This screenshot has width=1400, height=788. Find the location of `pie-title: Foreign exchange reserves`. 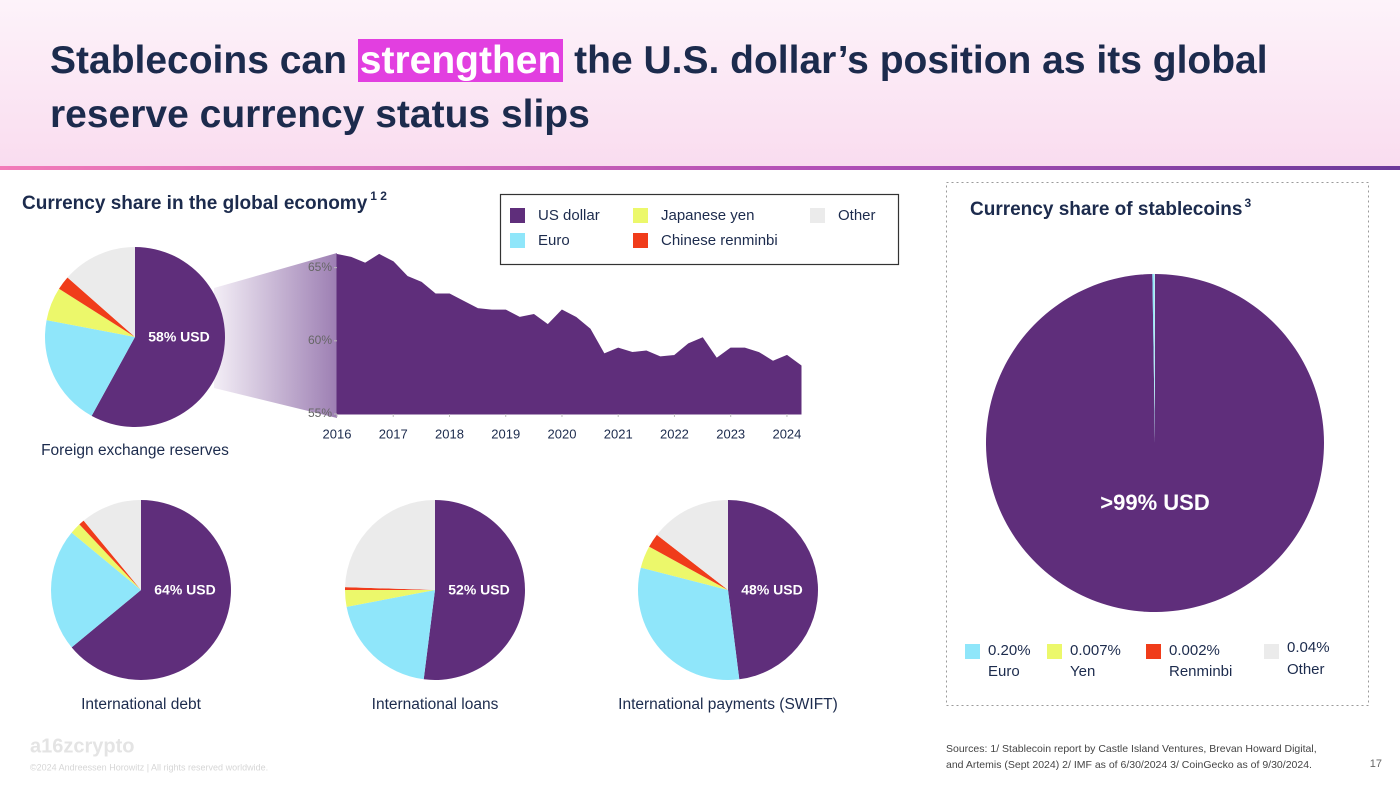

pie-title: Foreign exchange reserves is located at coordinates (135, 450).